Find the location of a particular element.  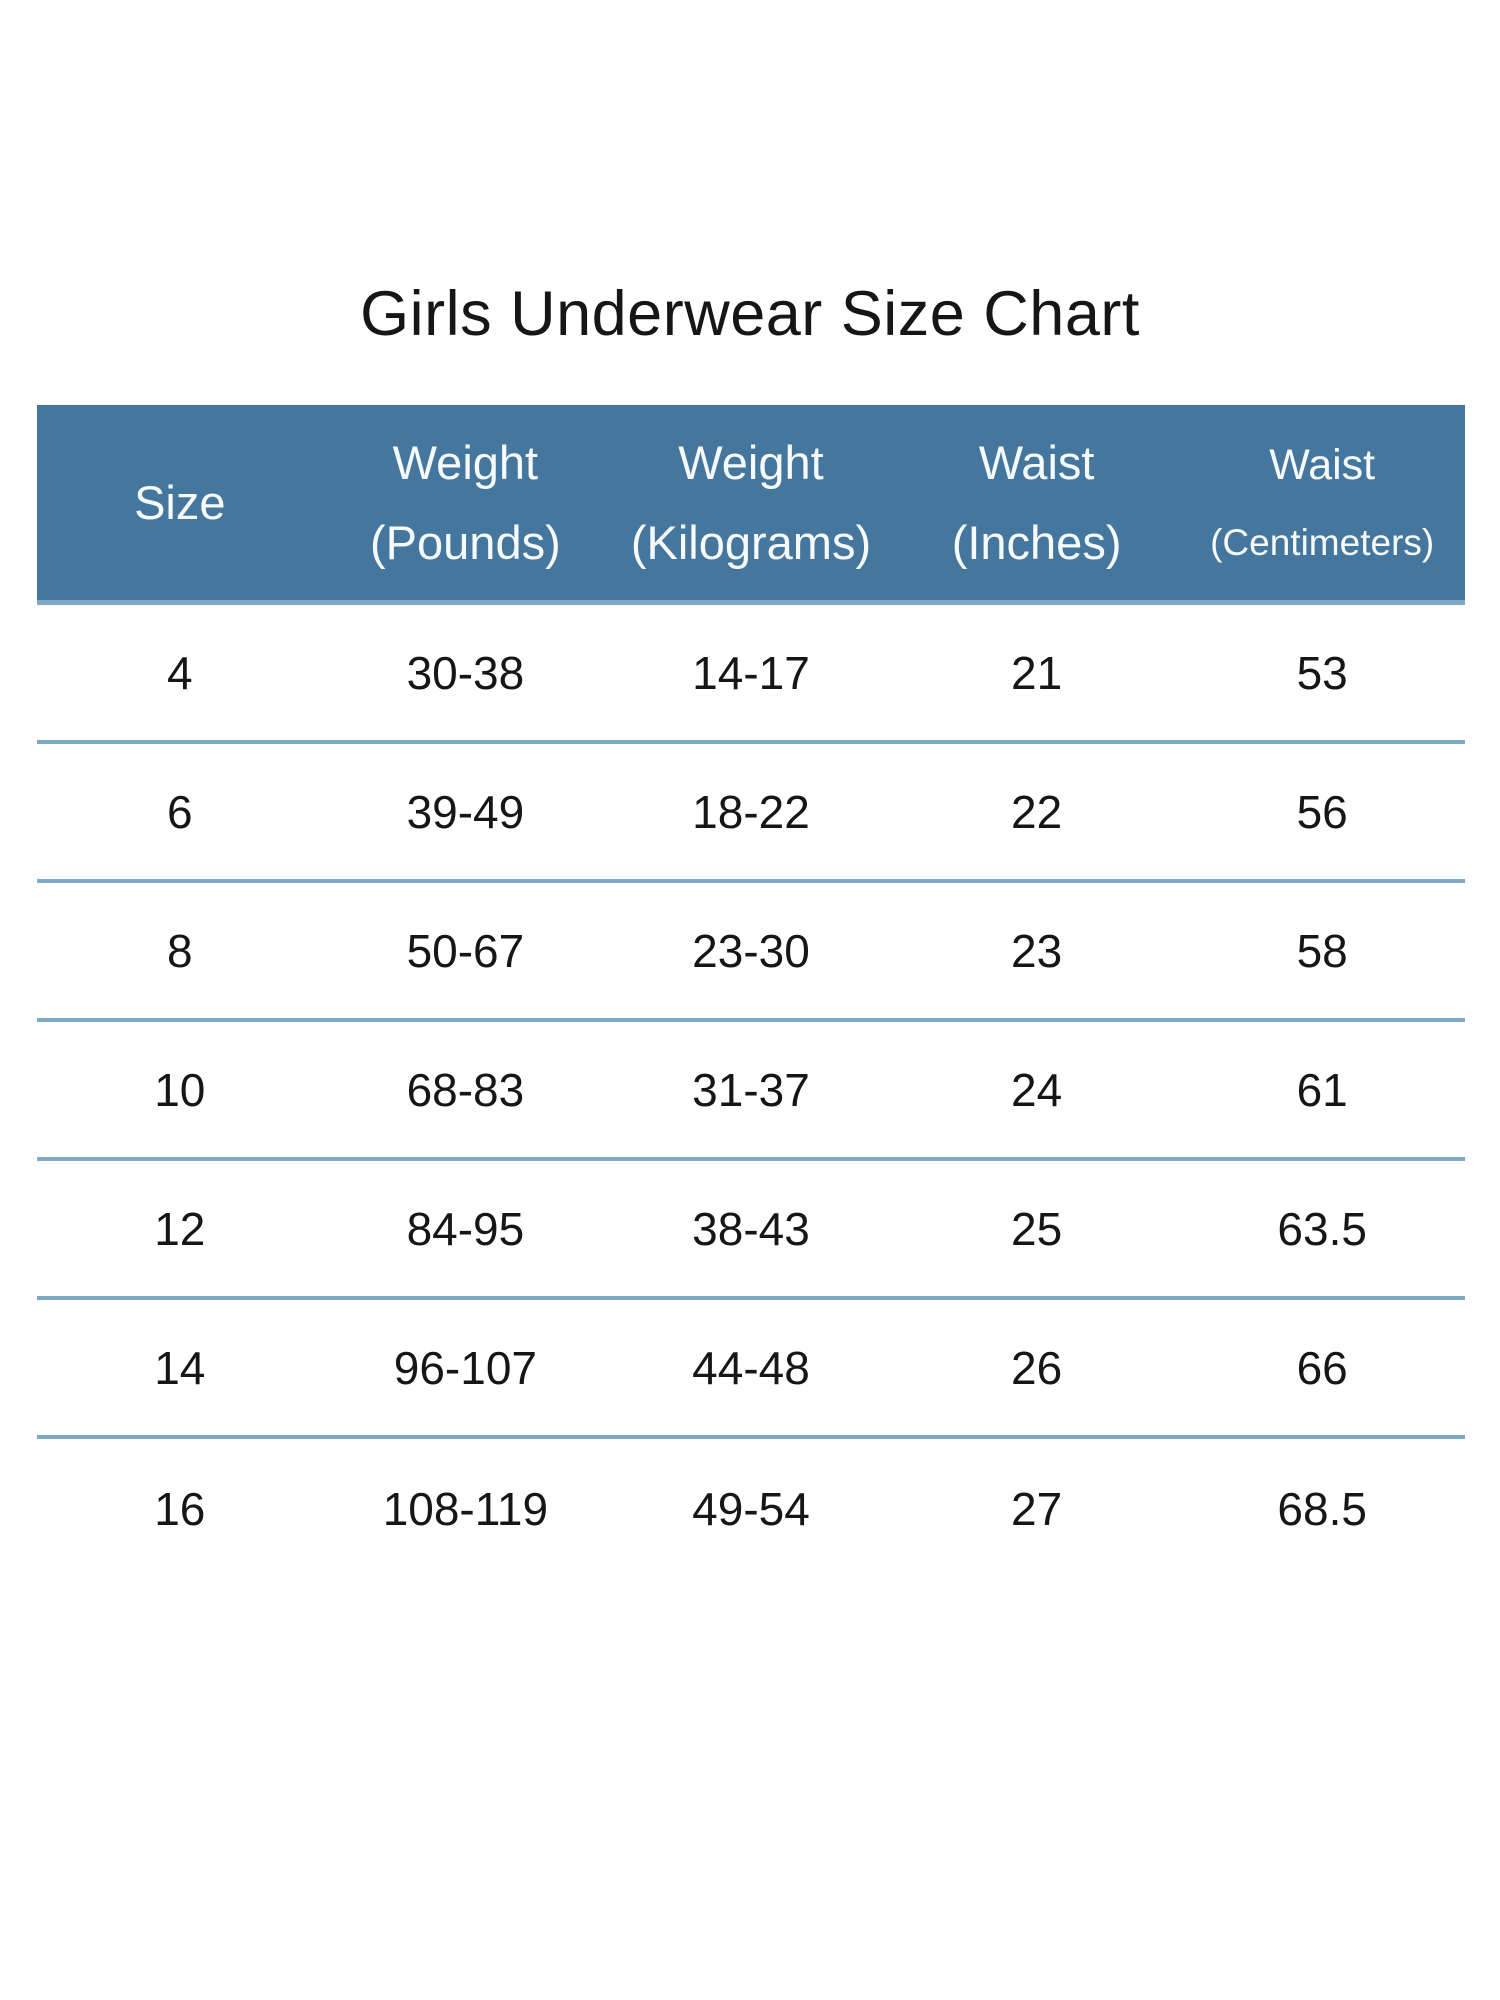

table-cell-weight-pounds: 84-95 is located at coordinates (465, 1228).